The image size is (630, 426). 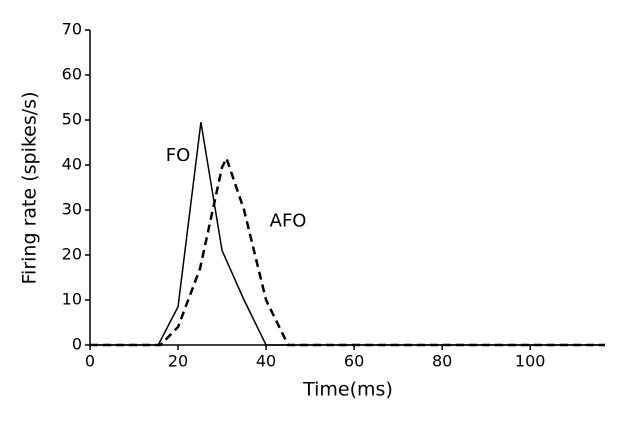 I want to click on y-tick-label: 40, so click(x=72, y=164).